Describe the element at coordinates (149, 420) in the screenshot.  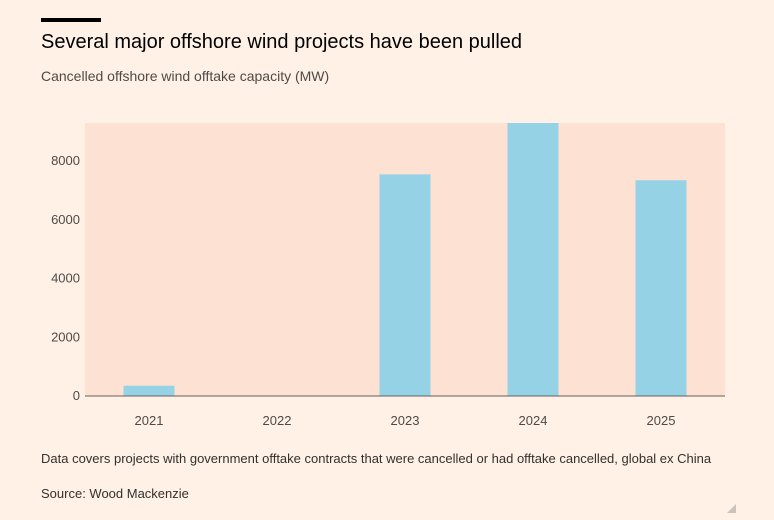
I see `x-tick-label: 2021` at that location.